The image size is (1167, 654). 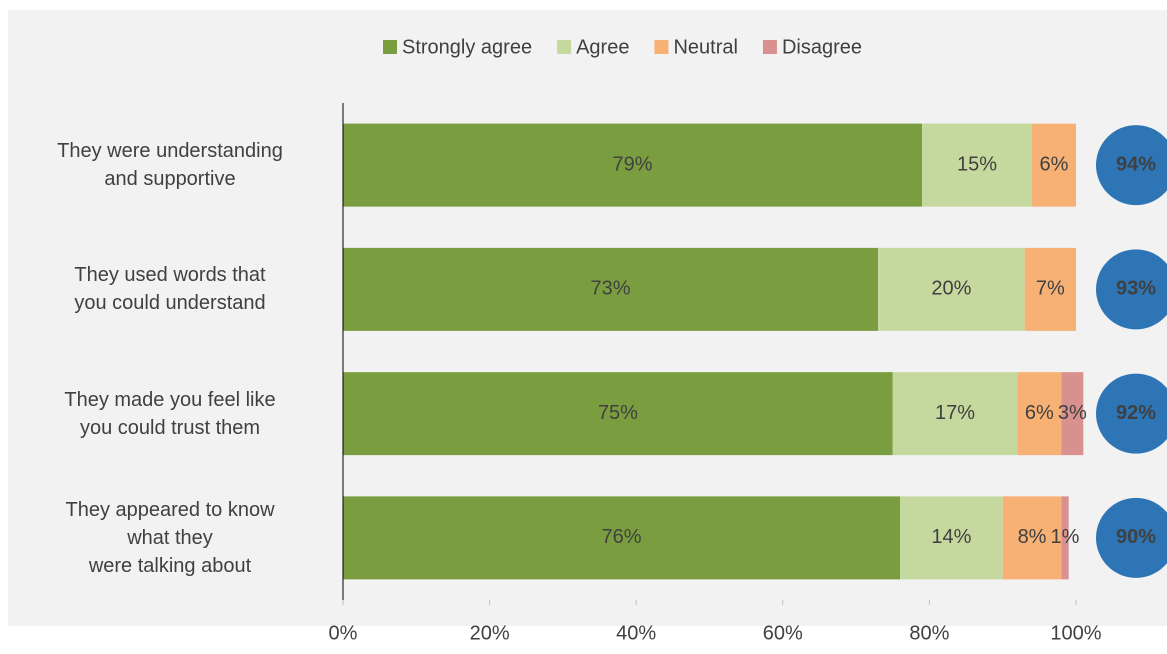 I want to click on value-label: 20%, so click(x=951, y=289).